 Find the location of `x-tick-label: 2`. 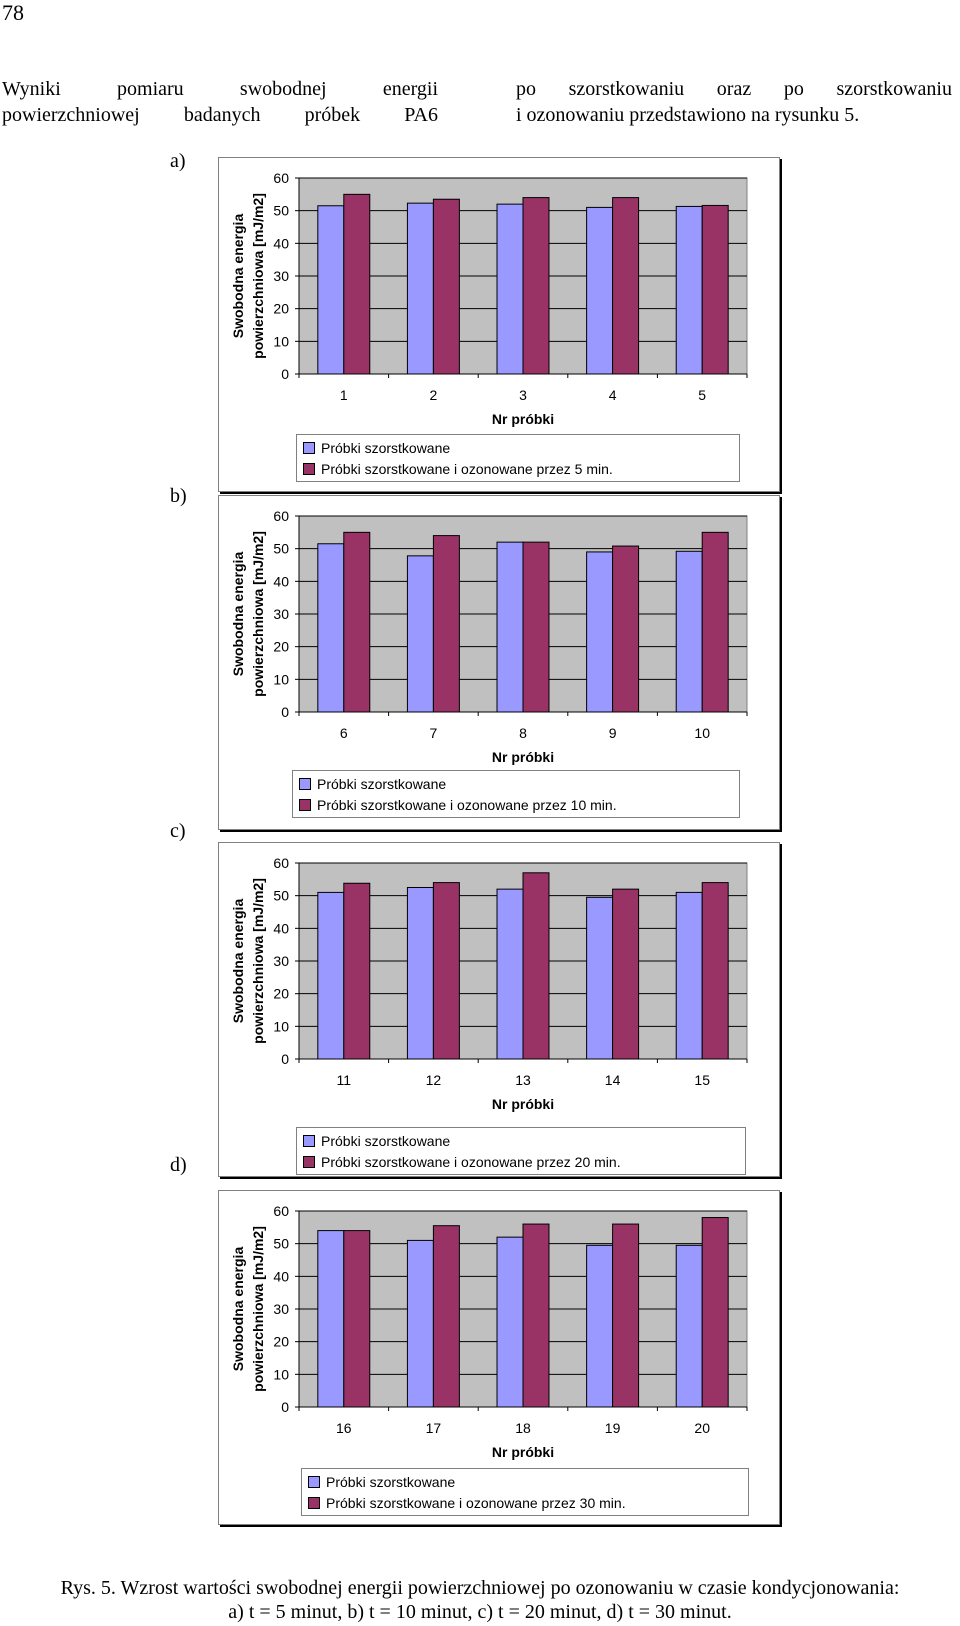

x-tick-label: 2 is located at coordinates (434, 395).